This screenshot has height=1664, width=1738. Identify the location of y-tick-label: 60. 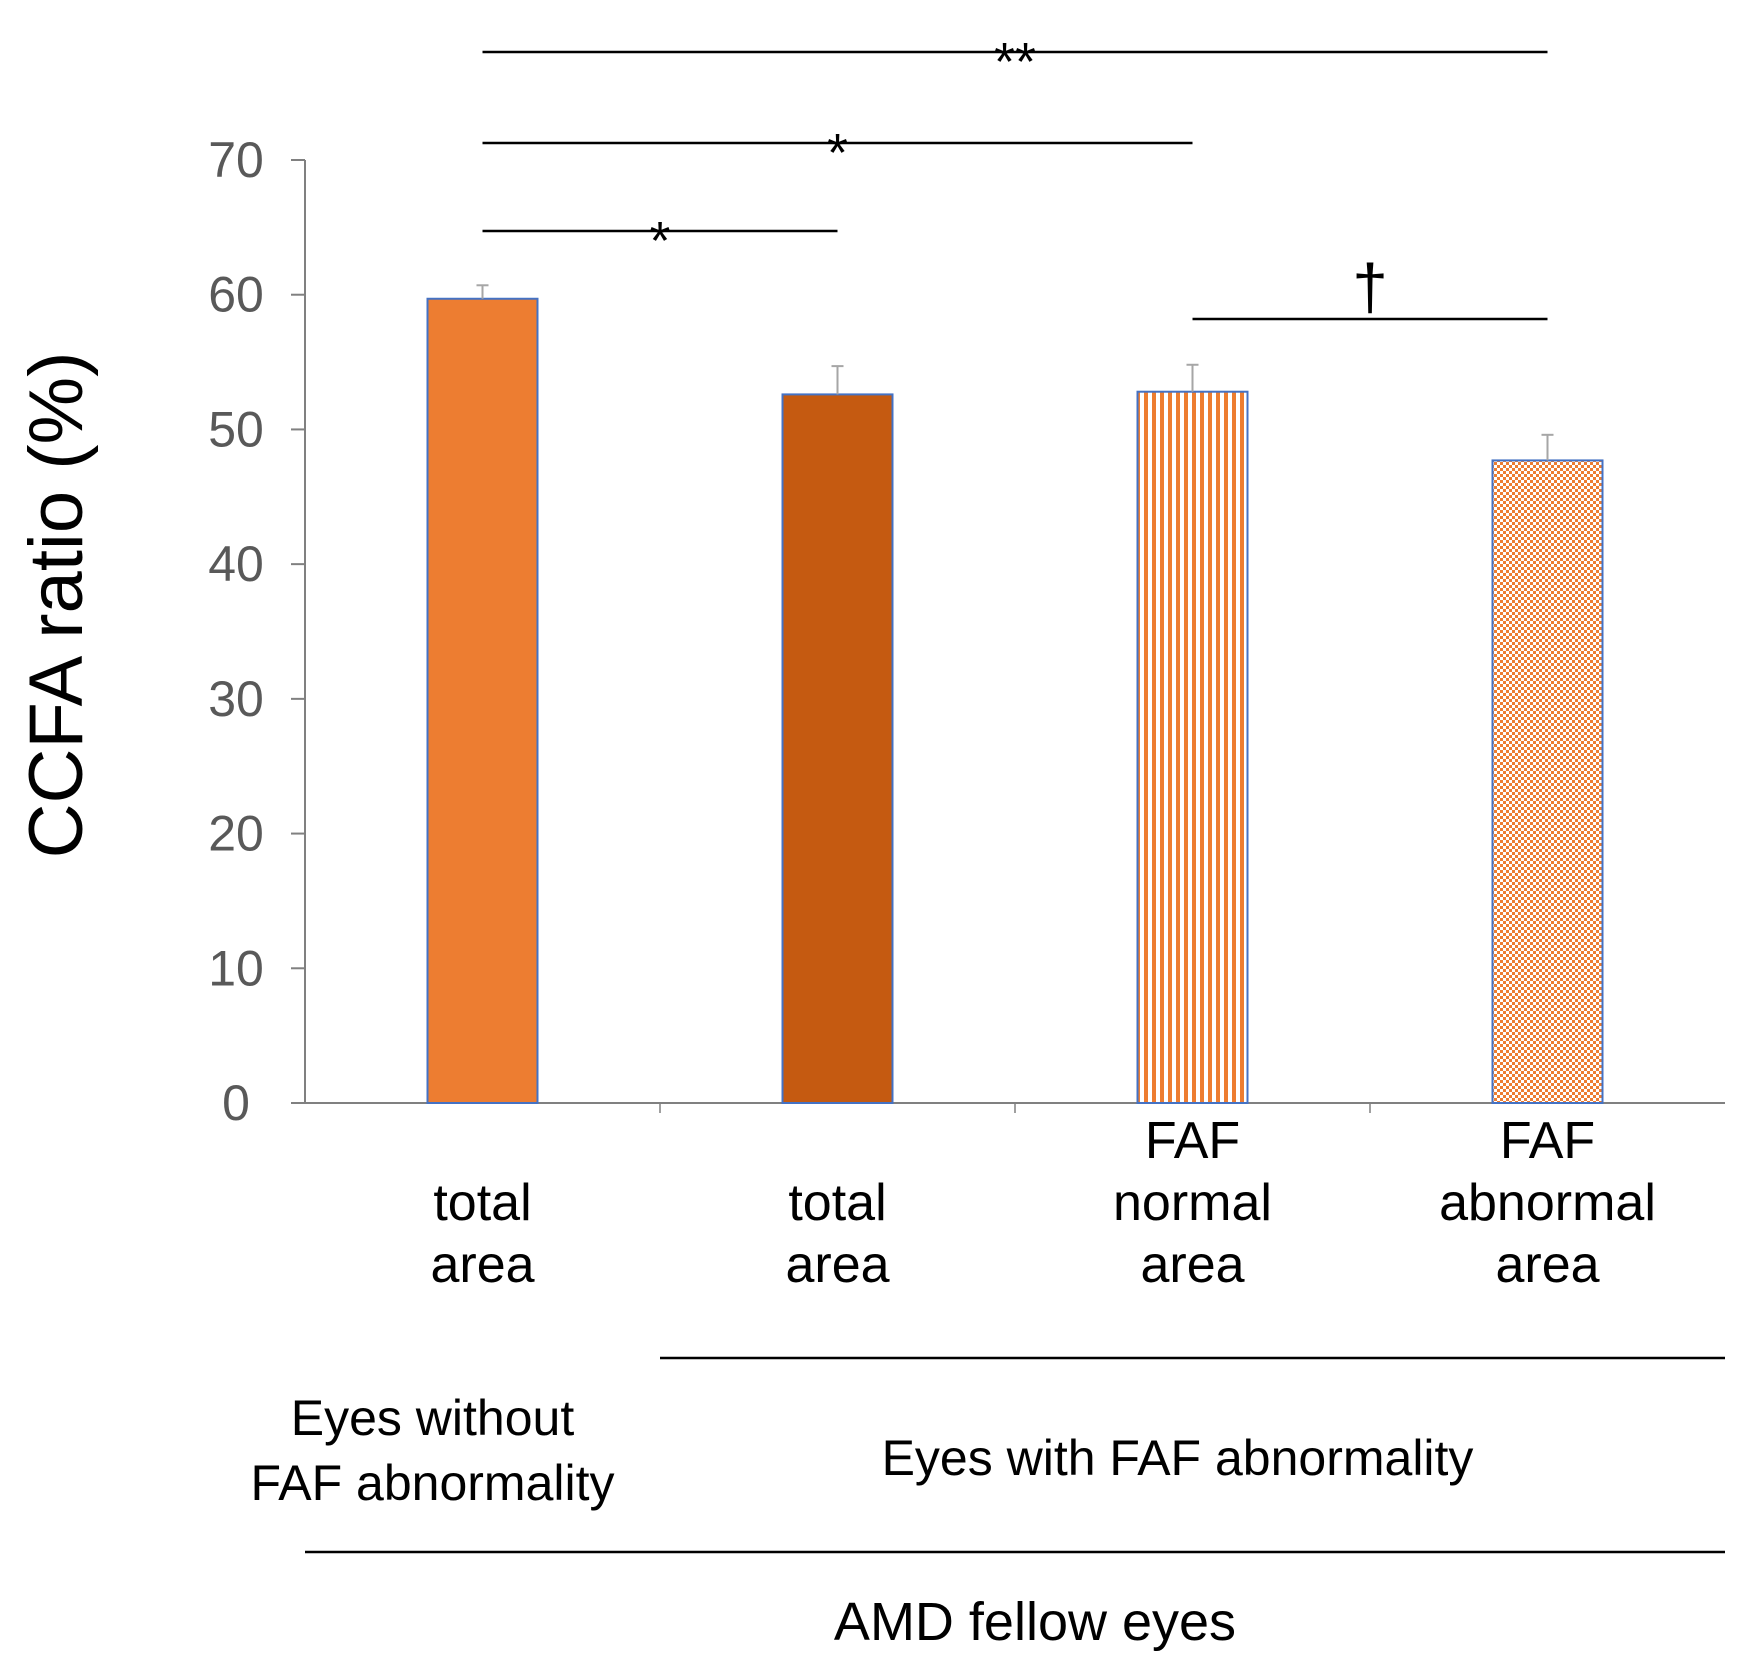
(236, 295).